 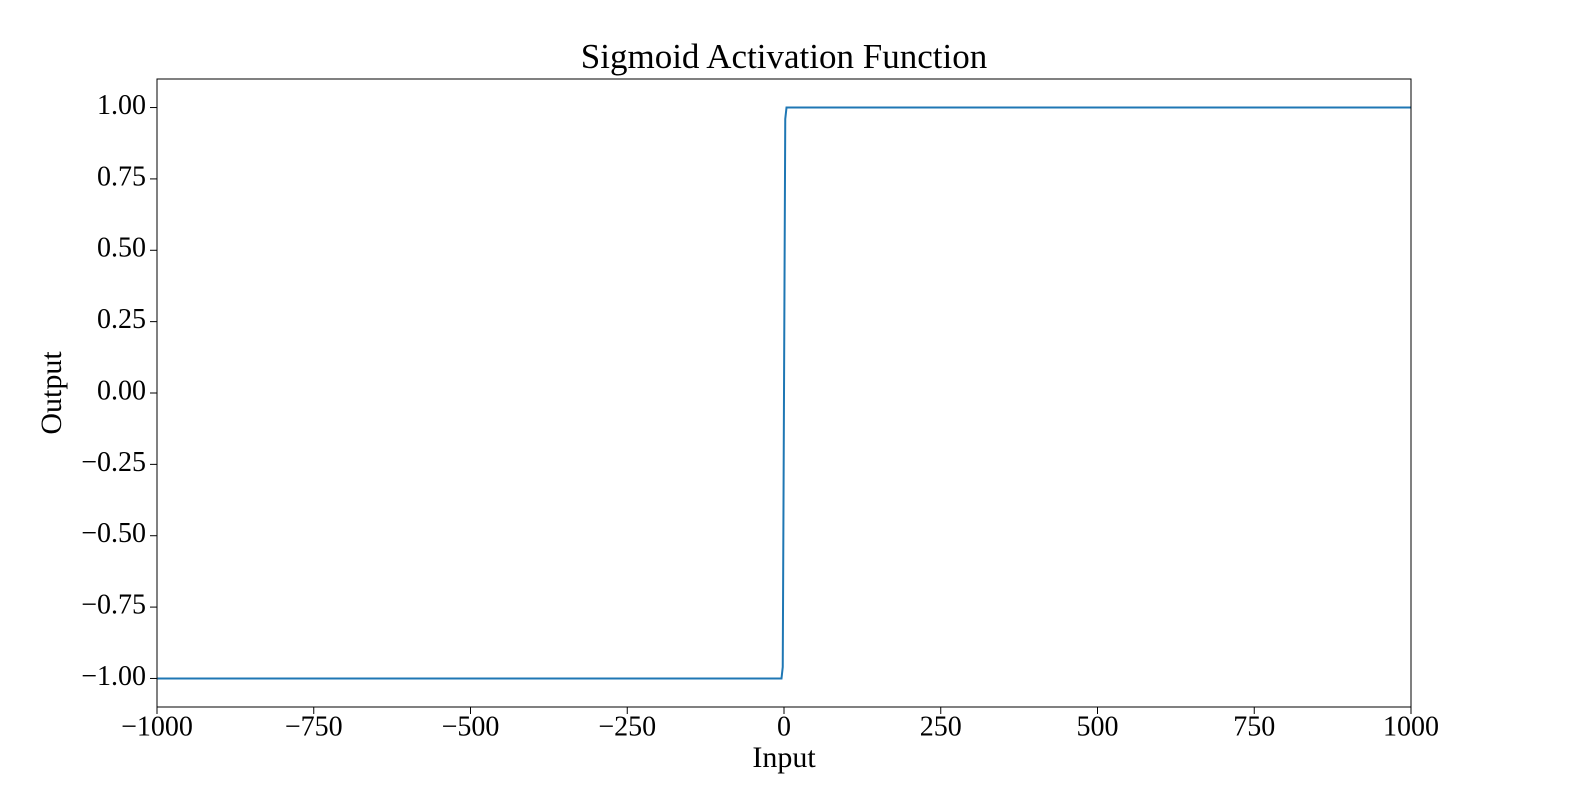 What do you see at coordinates (784, 726) in the screenshot?
I see `x-tick-label: 0` at bounding box center [784, 726].